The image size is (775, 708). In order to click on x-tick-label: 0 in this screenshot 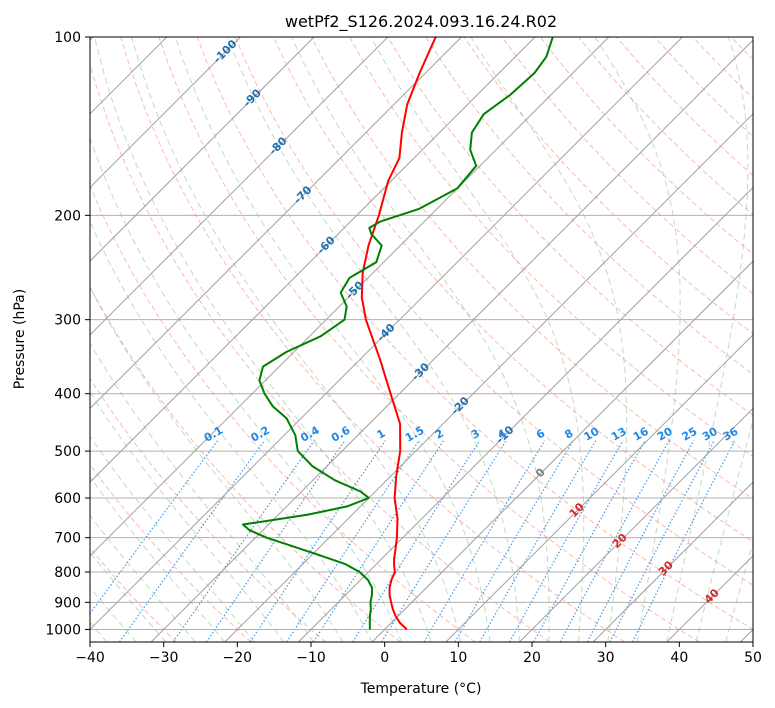, I will do `click(384, 658)`.